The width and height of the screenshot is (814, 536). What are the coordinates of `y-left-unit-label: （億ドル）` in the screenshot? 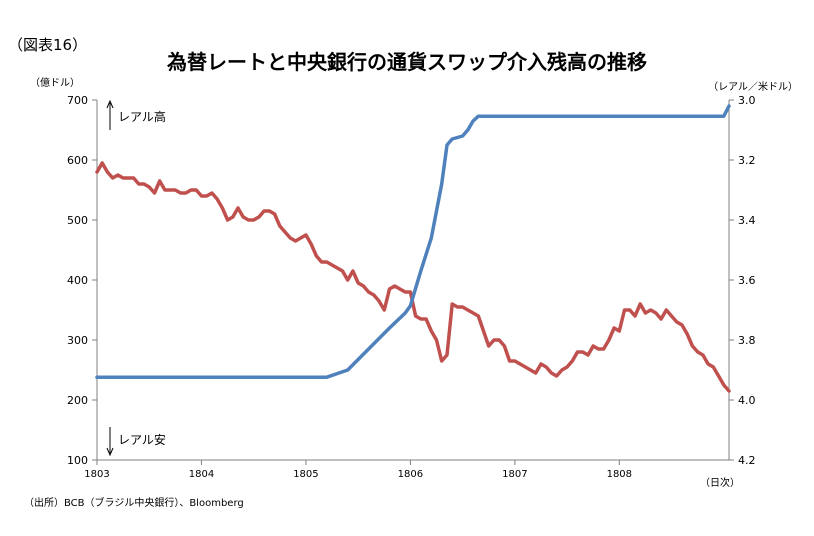 It's located at (55, 82).